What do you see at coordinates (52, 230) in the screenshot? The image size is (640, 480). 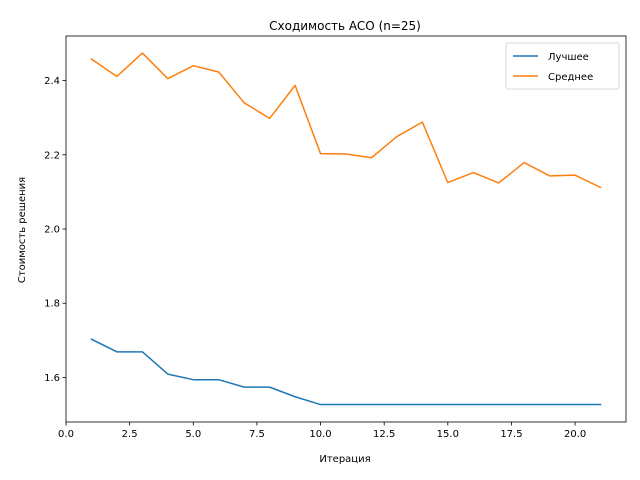 I see `y-tick-label: 2.0` at bounding box center [52, 230].